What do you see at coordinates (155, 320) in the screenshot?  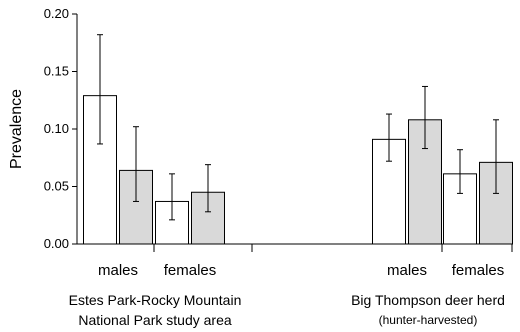 I see `group-label-line2: National Park study area` at bounding box center [155, 320].